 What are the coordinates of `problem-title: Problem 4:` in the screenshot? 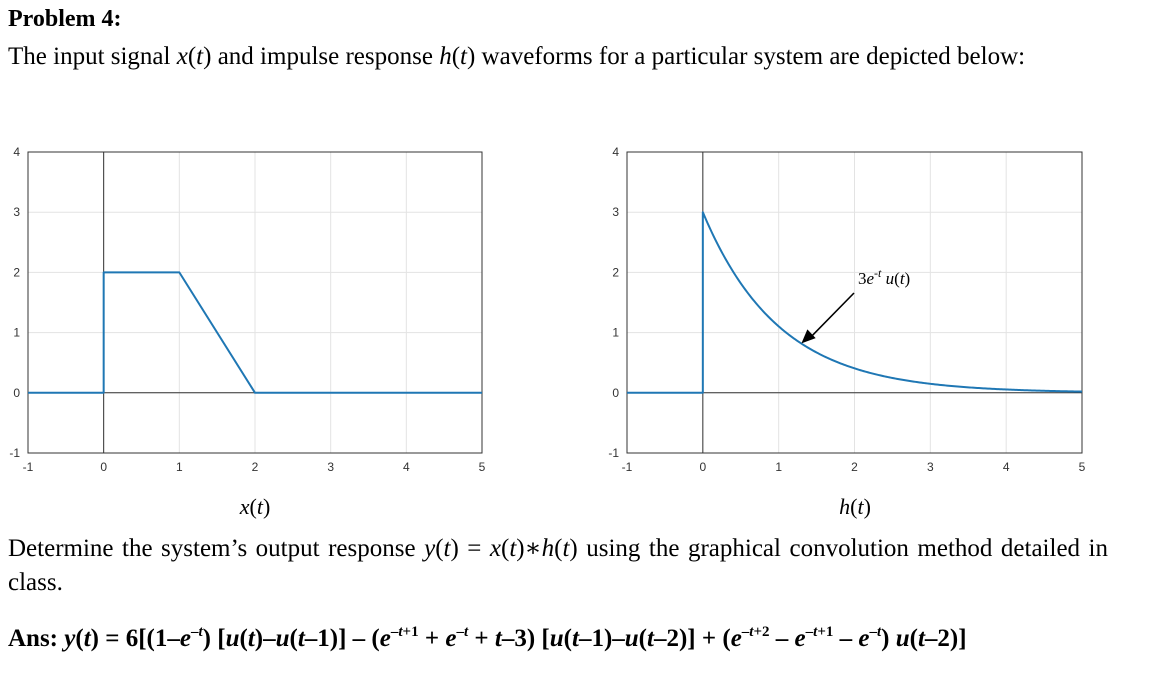 It's located at (65, 19).